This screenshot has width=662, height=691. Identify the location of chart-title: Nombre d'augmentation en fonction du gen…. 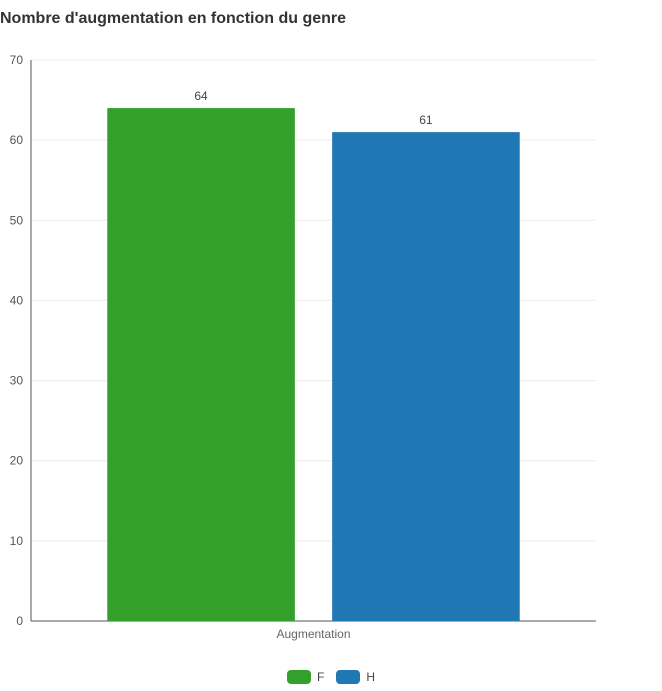
(173, 18).